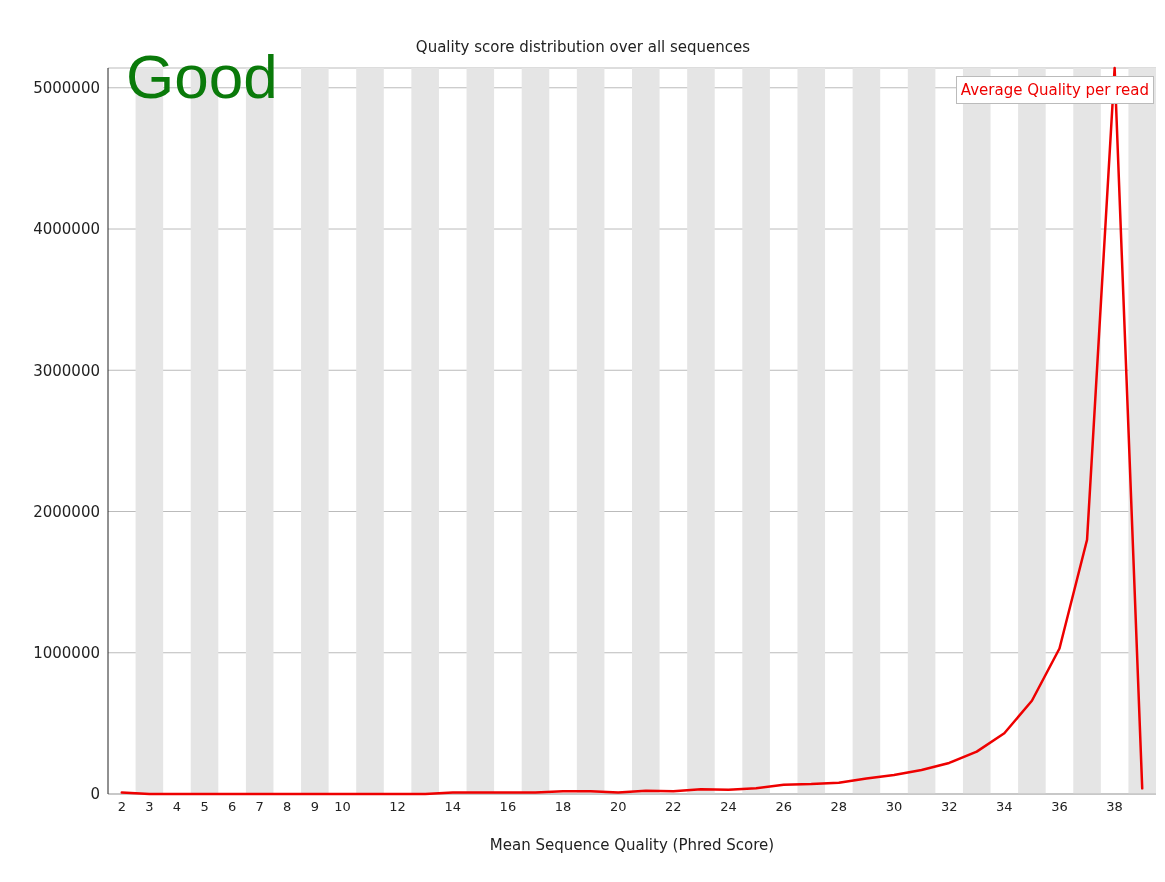 The height and width of the screenshot is (882, 1165). Describe the element at coordinates (673, 807) in the screenshot. I see `x-tick-label: 22` at that location.